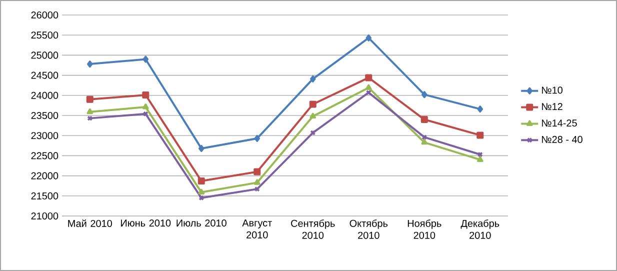  Describe the element at coordinates (552, 90) in the screenshot. I see `legend-label: №10` at that location.